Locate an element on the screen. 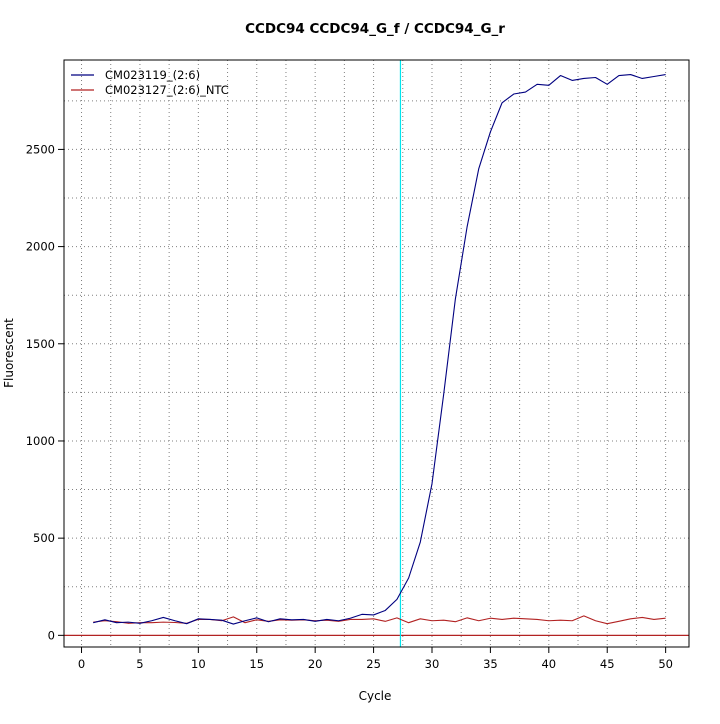 This screenshot has width=720, height=724. x-tick-label: 10 is located at coordinates (198, 664).